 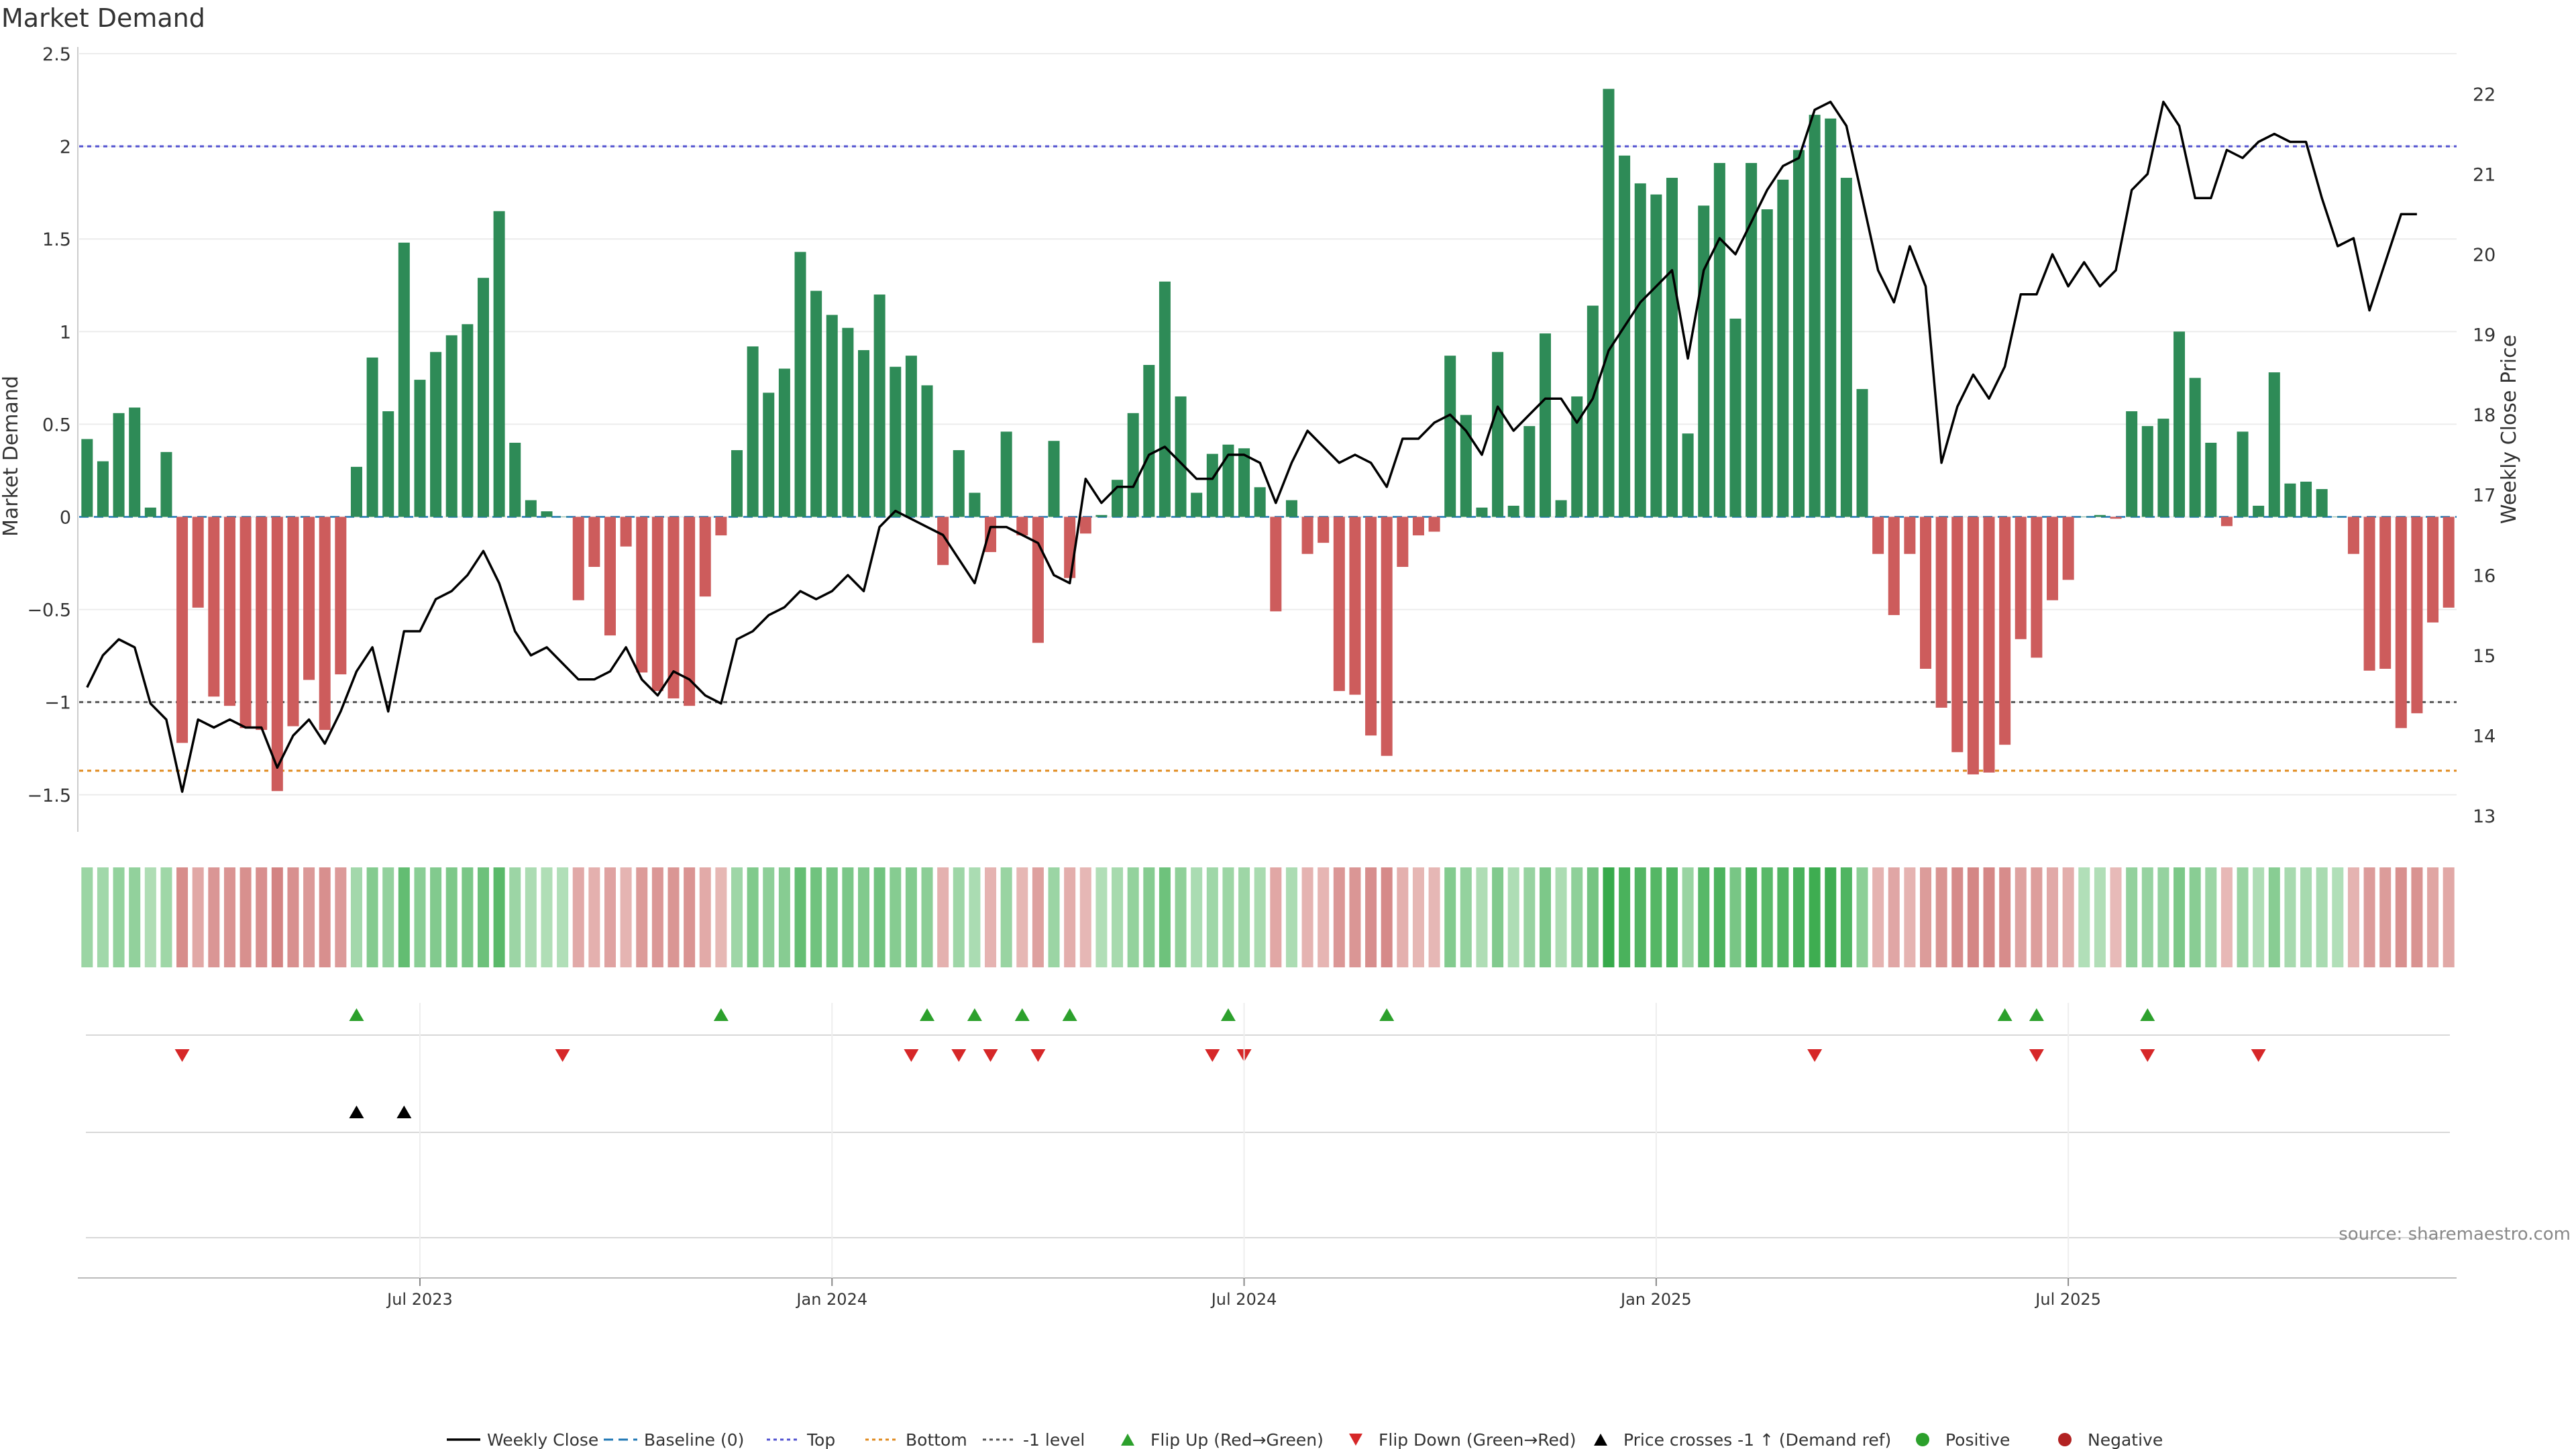 What do you see at coordinates (1922, 1439) in the screenshot?
I see `legend-swatch-circle` at bounding box center [1922, 1439].